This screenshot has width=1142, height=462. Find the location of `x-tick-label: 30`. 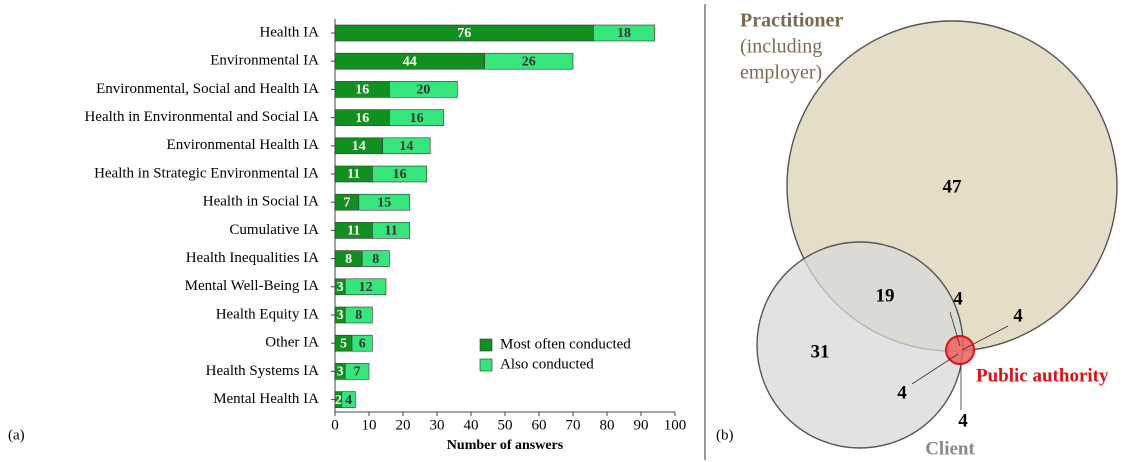

x-tick-label: 30 is located at coordinates (437, 425).